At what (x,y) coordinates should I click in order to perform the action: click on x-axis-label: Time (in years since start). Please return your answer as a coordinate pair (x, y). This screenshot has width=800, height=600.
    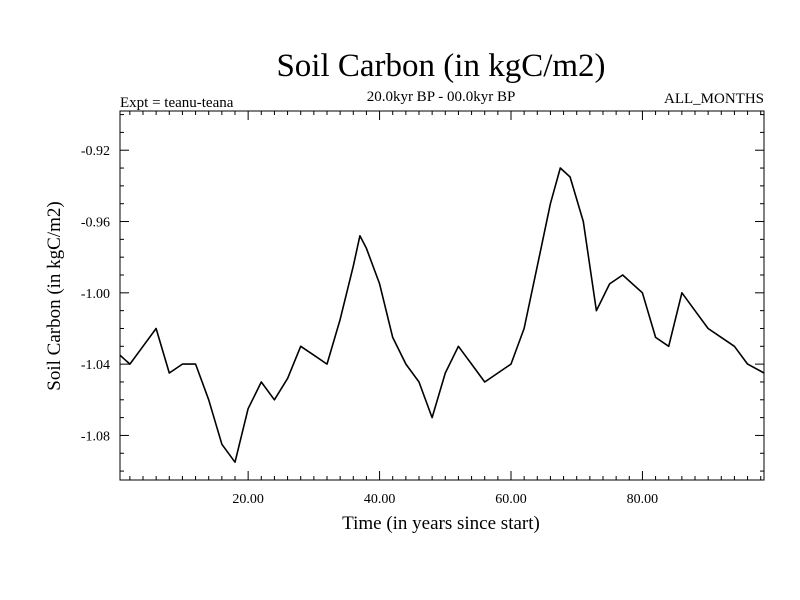
    Looking at the image, I should click on (441, 523).